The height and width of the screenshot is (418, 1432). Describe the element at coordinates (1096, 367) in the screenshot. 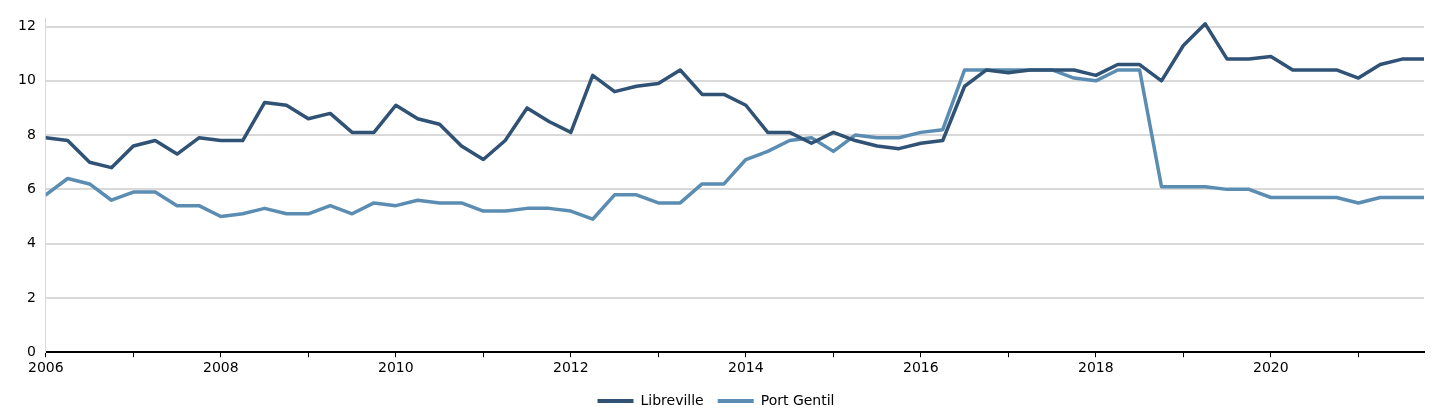

I see `x-tick-label: 2018` at that location.